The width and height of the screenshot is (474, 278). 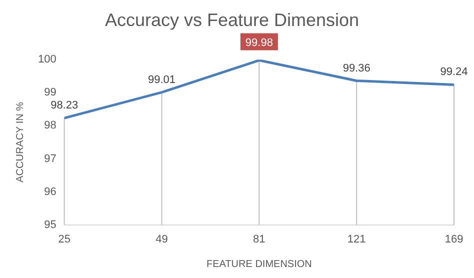 What do you see at coordinates (259, 239) in the screenshot?
I see `x-tick-label: 81` at bounding box center [259, 239].